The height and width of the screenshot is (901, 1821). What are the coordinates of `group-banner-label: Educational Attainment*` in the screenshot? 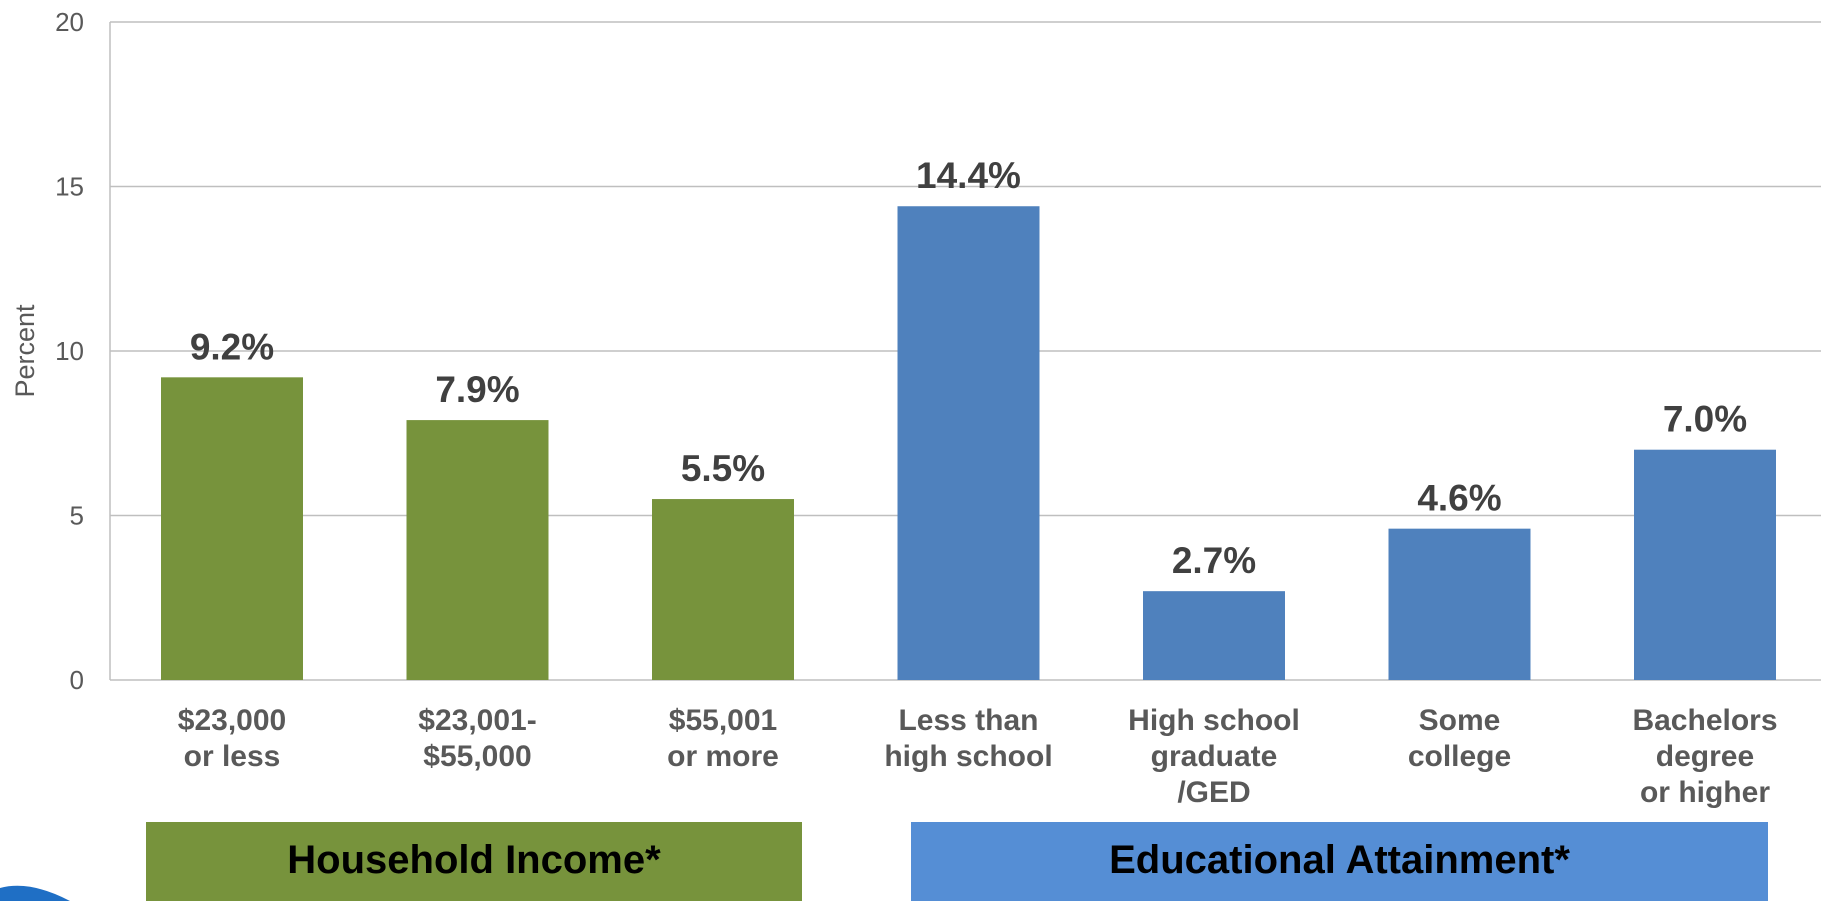 It's located at (1339, 860).